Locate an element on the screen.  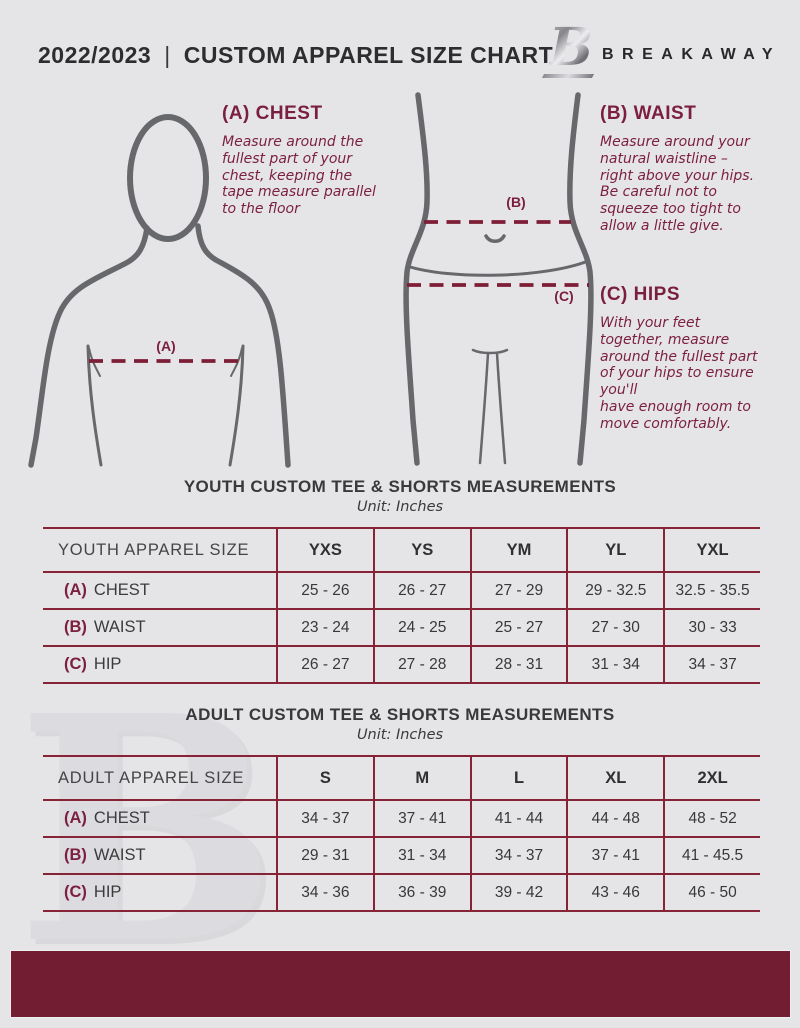
measurement-cell: 23 - 24 is located at coordinates (324, 626).